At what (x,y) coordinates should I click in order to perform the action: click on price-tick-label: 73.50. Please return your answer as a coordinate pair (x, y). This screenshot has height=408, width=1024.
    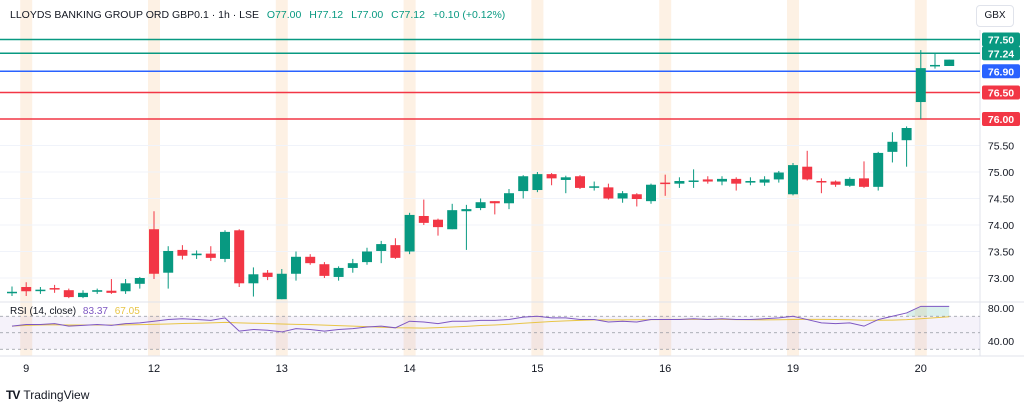
    Looking at the image, I should click on (1001, 253).